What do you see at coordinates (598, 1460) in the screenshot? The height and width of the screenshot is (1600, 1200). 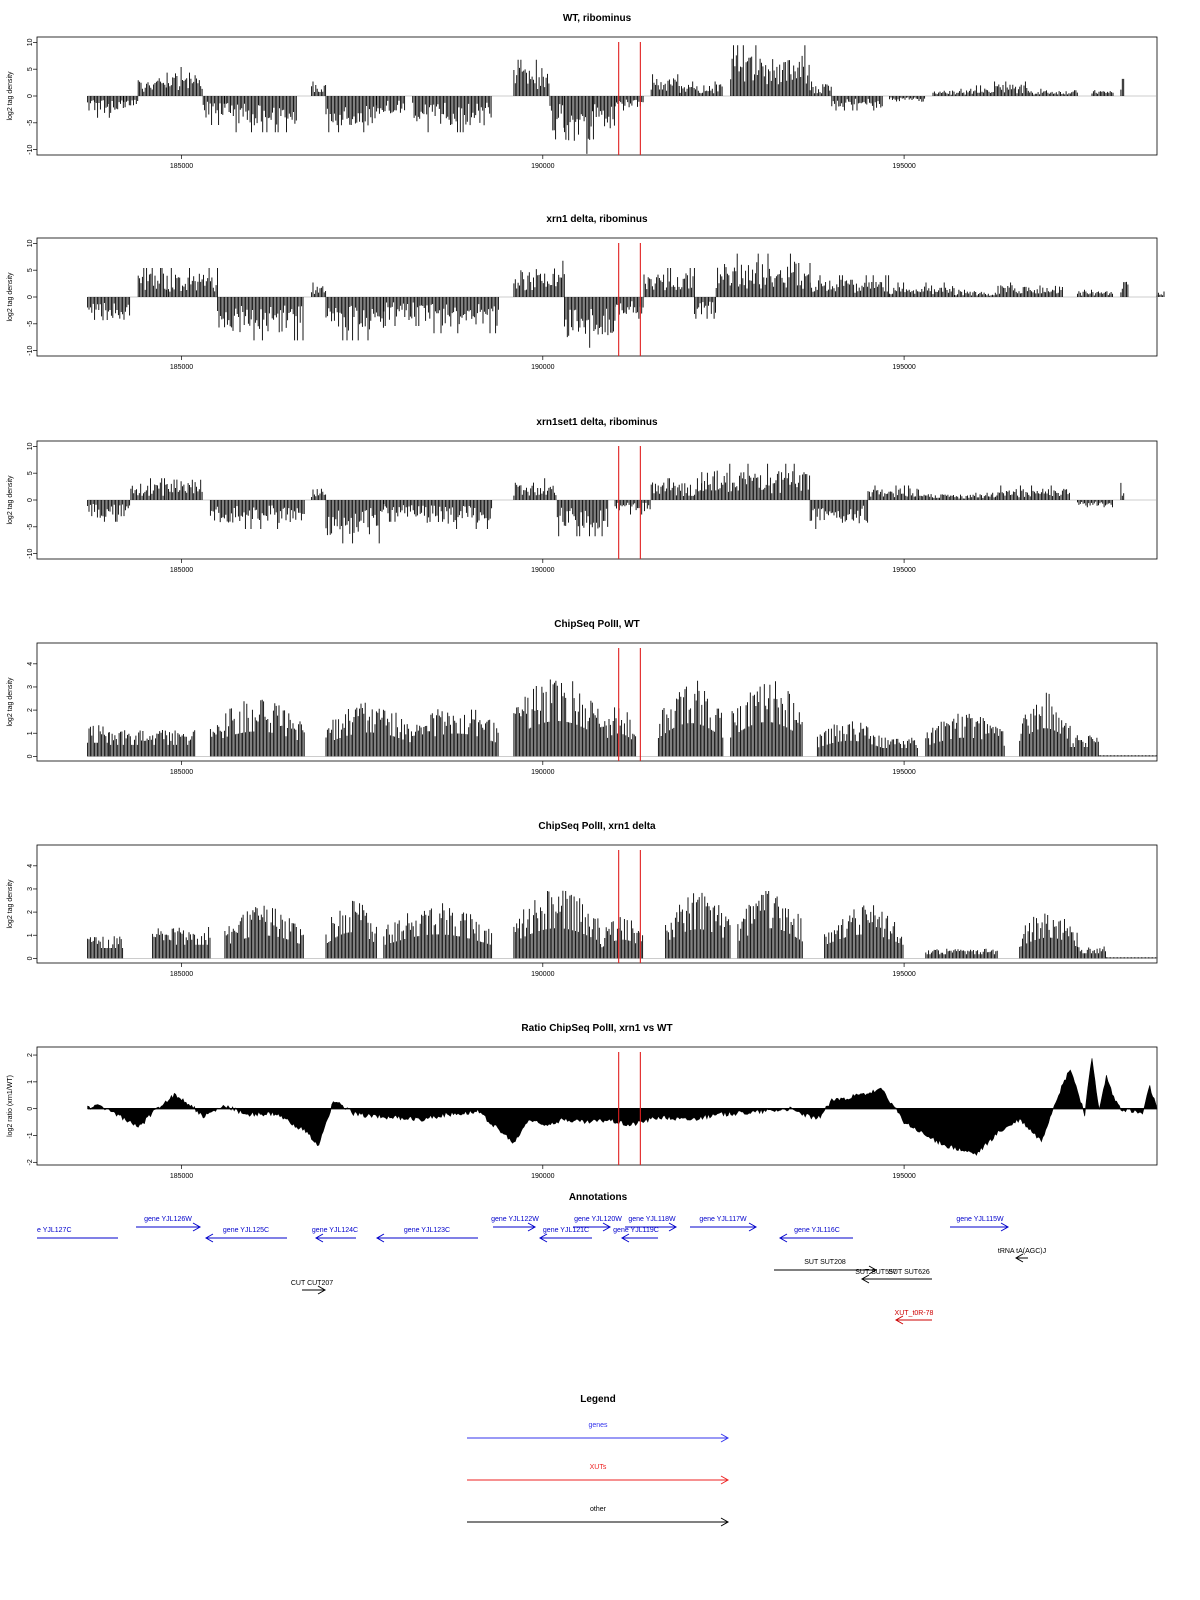 I see `legend-panel: Legend genes XUTs other` at bounding box center [598, 1460].